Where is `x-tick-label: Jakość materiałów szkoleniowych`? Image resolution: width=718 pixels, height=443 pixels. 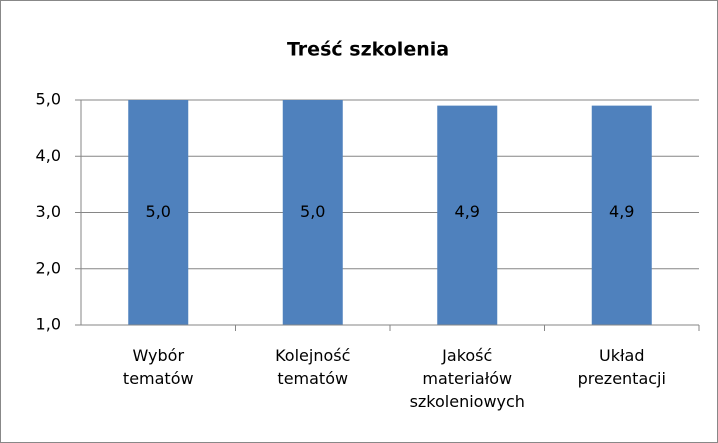
x-tick-label: Jakość materiałów szkoleniowych is located at coordinates (467, 378).